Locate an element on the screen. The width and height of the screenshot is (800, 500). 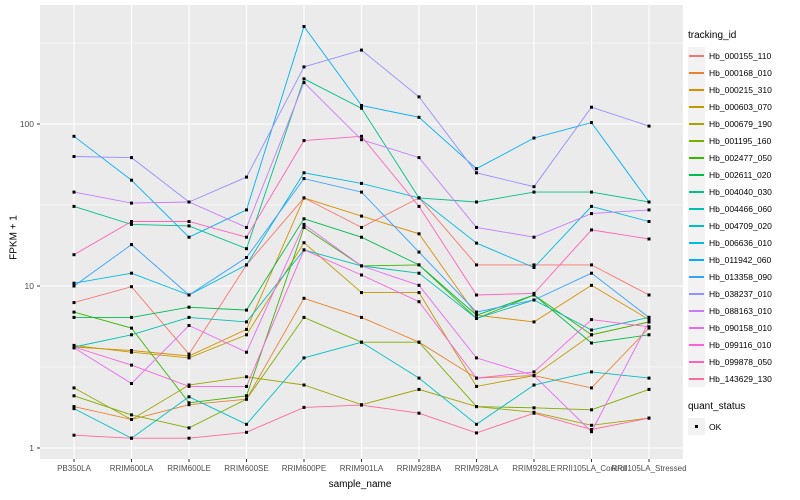
quant-status-label: OK is located at coordinates (715, 426).